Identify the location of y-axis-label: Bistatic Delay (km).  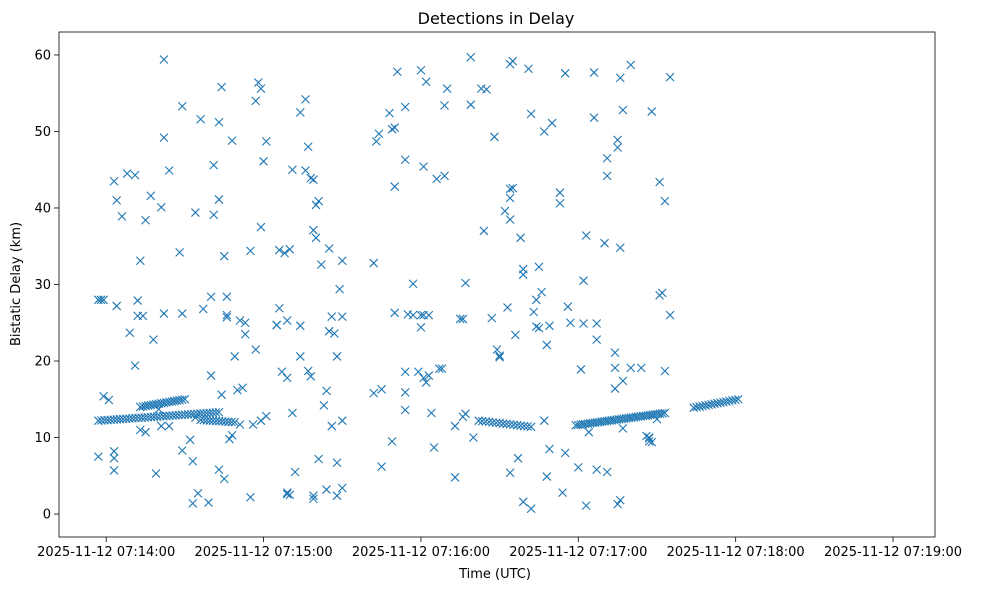
(16, 284).